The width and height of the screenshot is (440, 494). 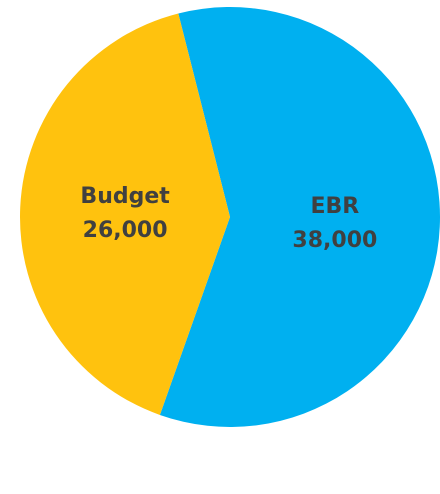 What do you see at coordinates (335, 206) in the screenshot?
I see `slice-label-ebr: EBR` at bounding box center [335, 206].